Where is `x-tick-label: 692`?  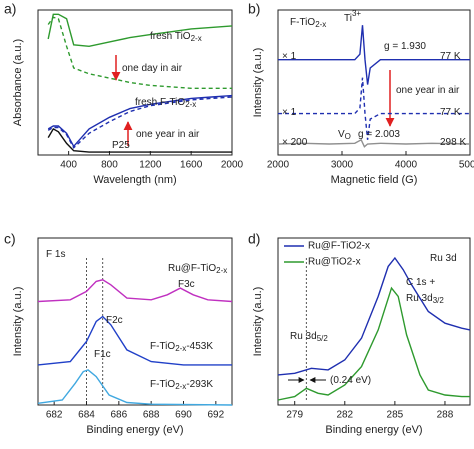
x-tick-label: 692 is located at coordinates (215, 415).